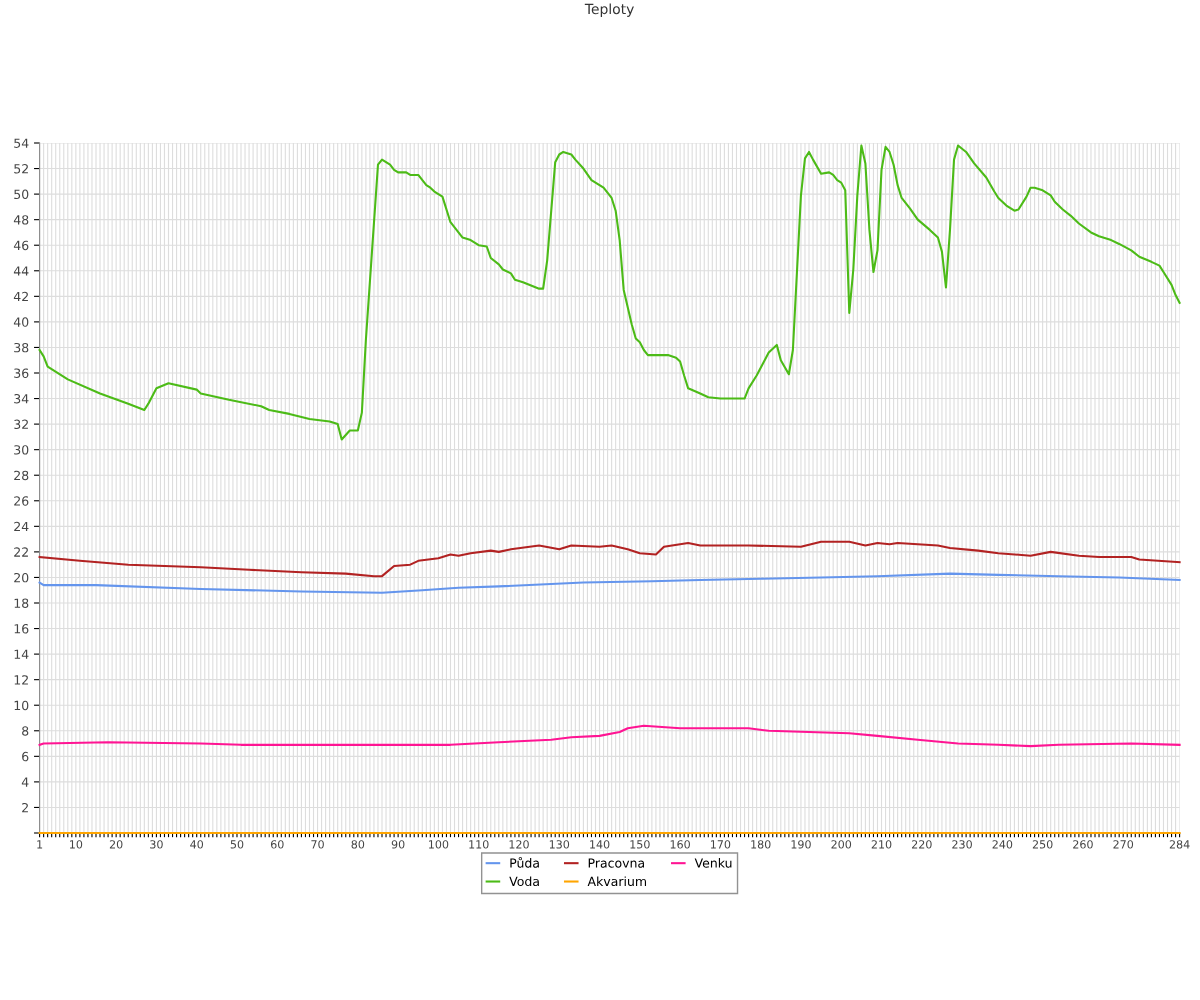  Describe the element at coordinates (616, 863) in the screenshot. I see `legend-label: Pracovna` at that location.